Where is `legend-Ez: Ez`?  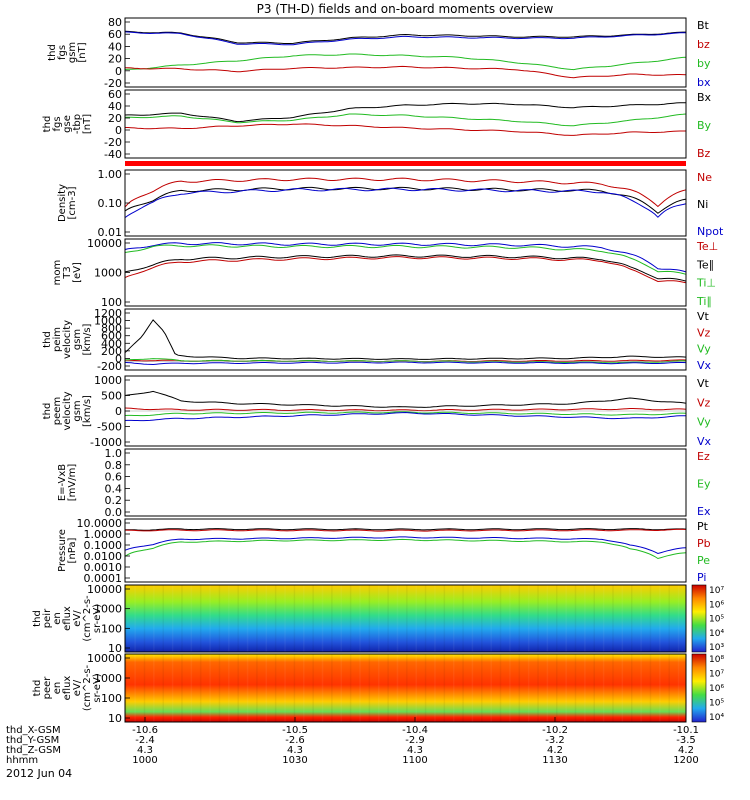
legend-Ez: Ez is located at coordinates (703, 456).